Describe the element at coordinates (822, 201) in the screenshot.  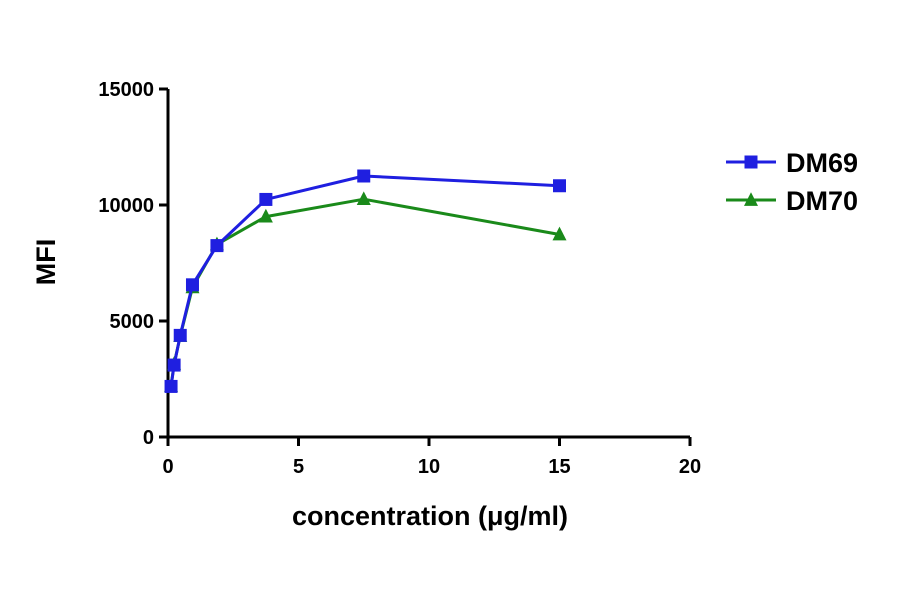
I see `legend-label: DM70` at that location.